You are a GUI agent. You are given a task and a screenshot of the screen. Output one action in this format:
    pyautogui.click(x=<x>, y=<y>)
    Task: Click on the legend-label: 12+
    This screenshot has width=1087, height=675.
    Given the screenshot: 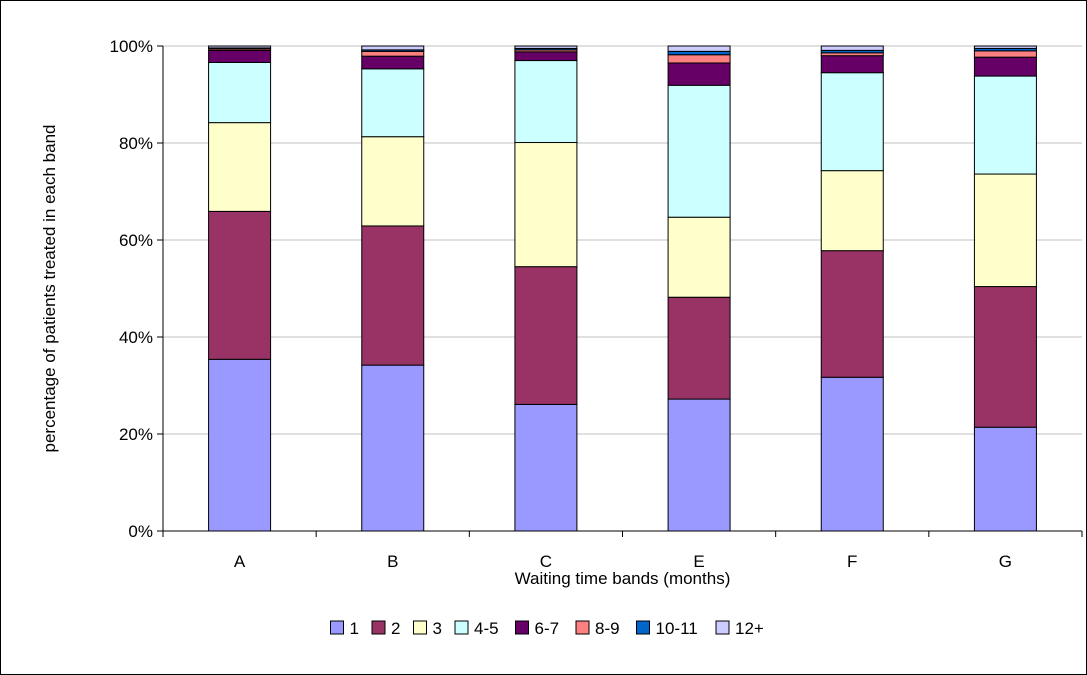 What is the action you would take?
    pyautogui.click(x=749, y=628)
    